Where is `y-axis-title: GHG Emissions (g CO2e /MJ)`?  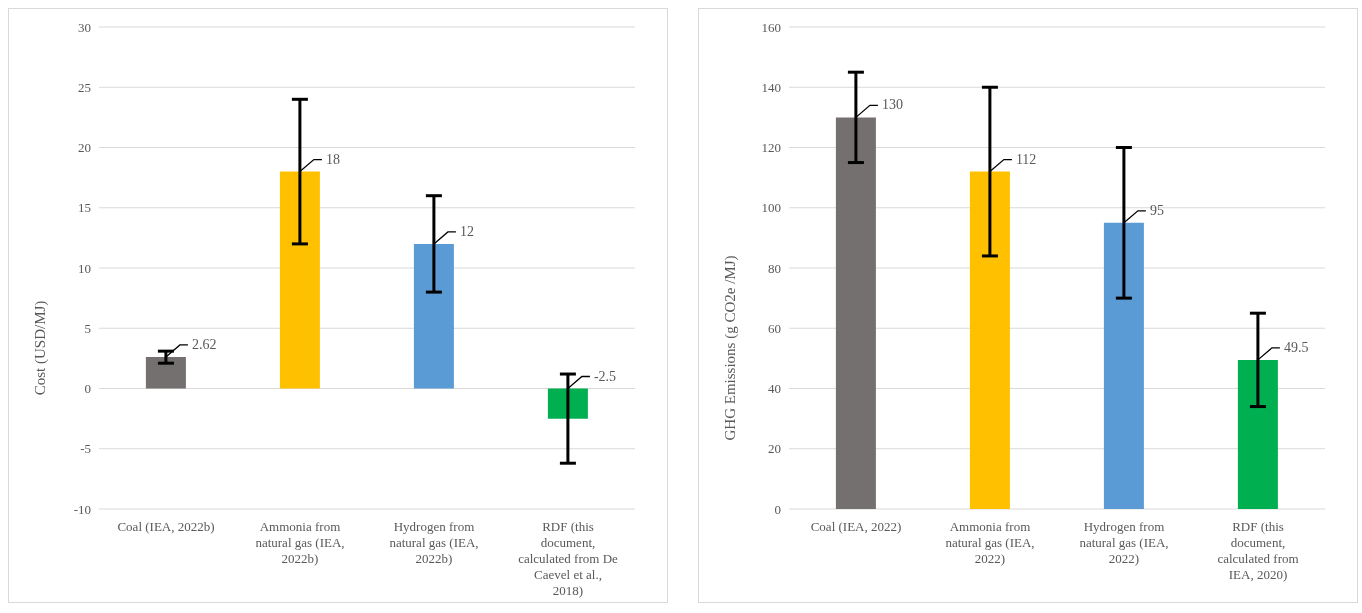
y-axis-title: GHG Emissions (g CO2e /MJ) is located at coordinates (731, 348).